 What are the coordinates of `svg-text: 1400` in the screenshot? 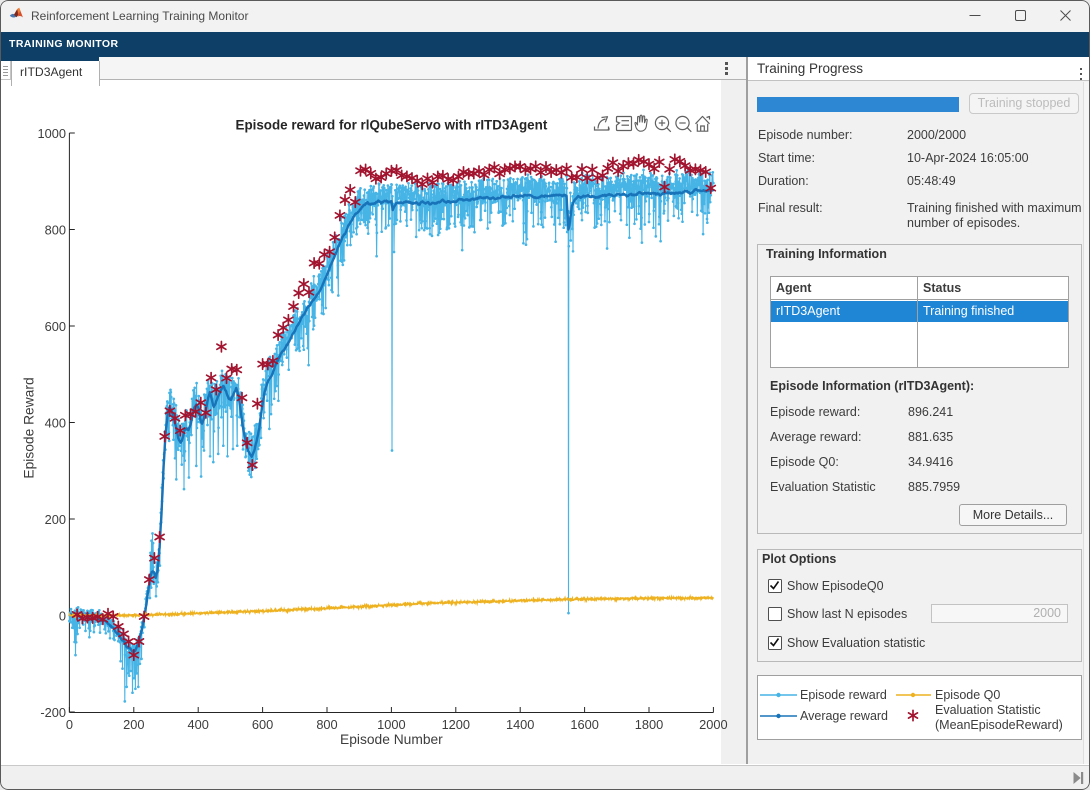 It's located at (520, 724).